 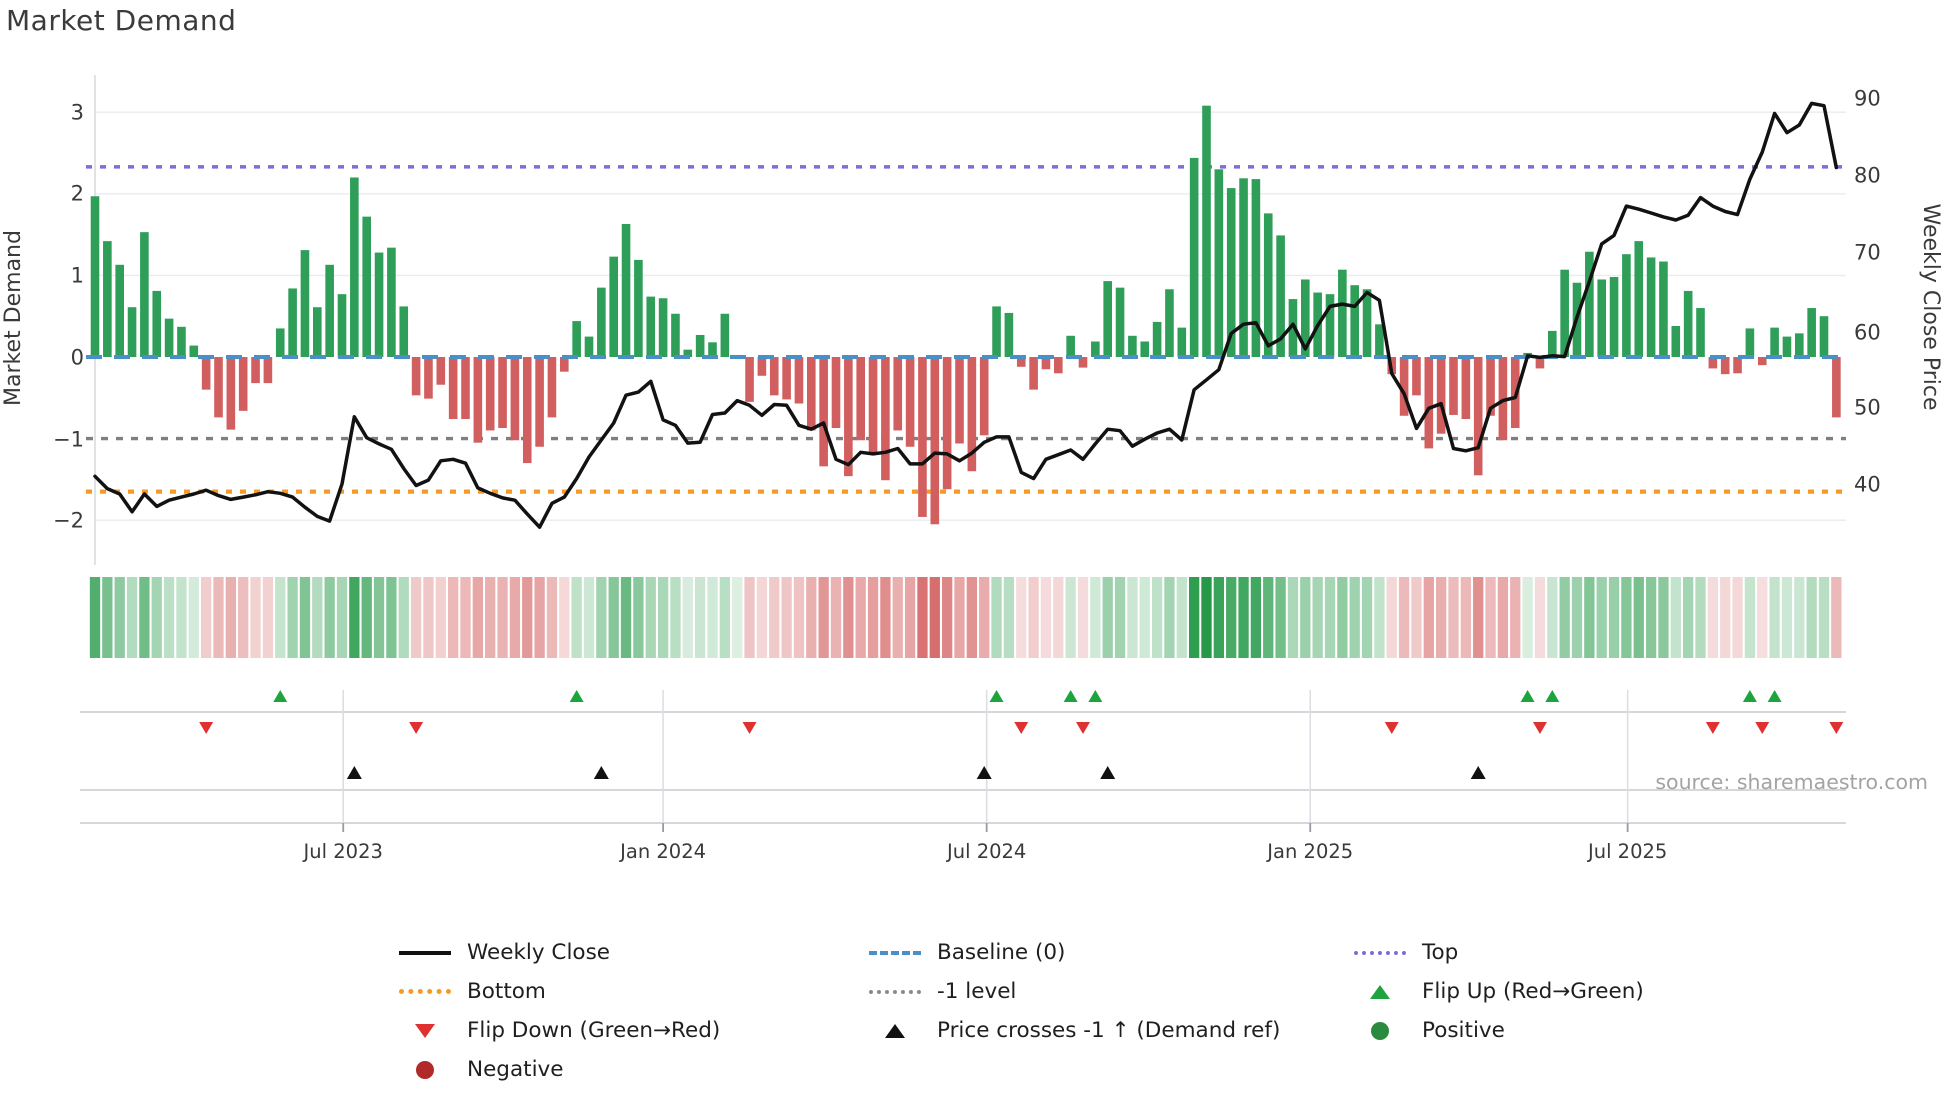 What do you see at coordinates (77, 193) in the screenshot?
I see `left-tick-2: 2` at bounding box center [77, 193].